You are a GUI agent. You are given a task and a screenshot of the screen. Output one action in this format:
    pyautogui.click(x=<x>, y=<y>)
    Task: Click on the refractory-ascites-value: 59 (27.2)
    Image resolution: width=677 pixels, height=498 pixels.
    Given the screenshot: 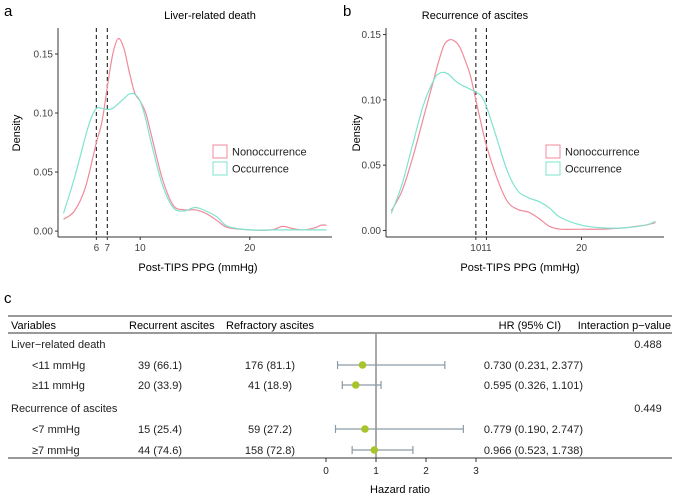 What is the action you would take?
    pyautogui.click(x=270, y=430)
    